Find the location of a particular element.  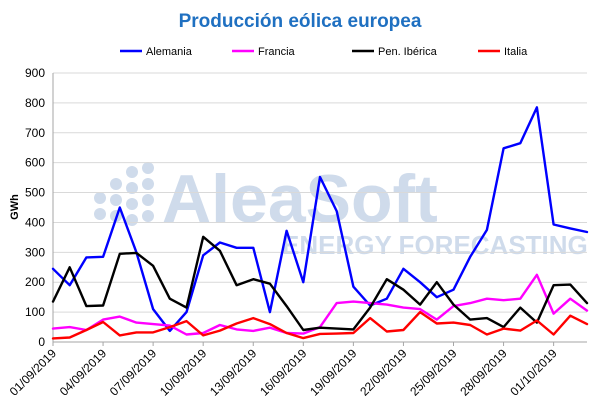

y-tick-label: 500 is located at coordinates (35, 193).